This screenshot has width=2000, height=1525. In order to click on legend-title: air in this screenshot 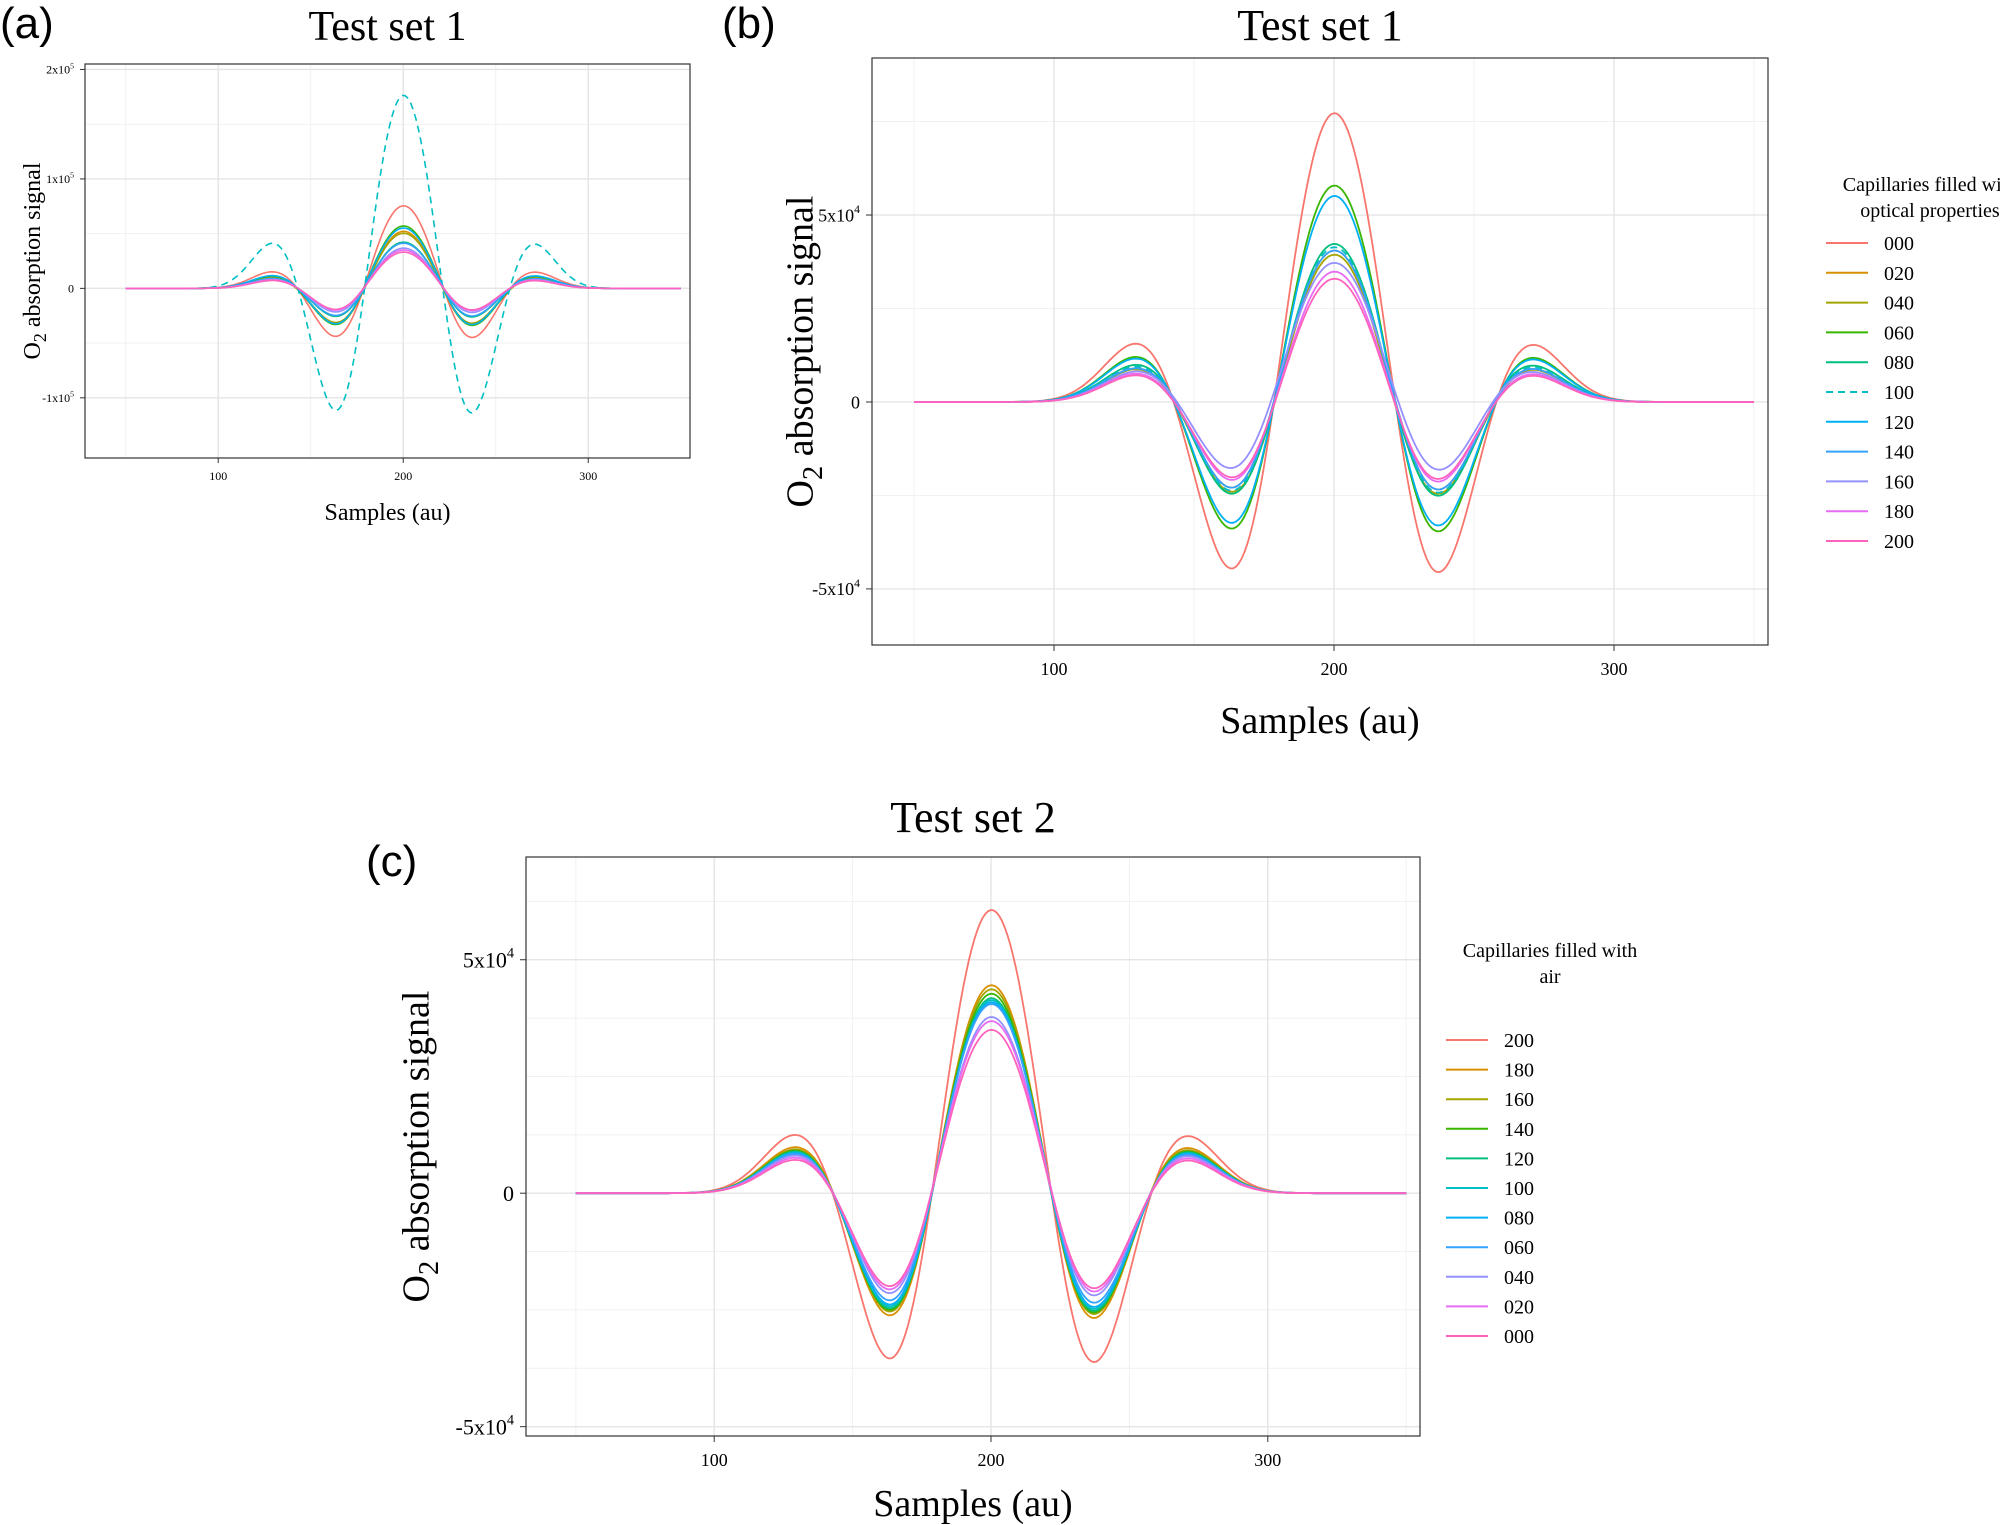, I will do `click(1549, 977)`.